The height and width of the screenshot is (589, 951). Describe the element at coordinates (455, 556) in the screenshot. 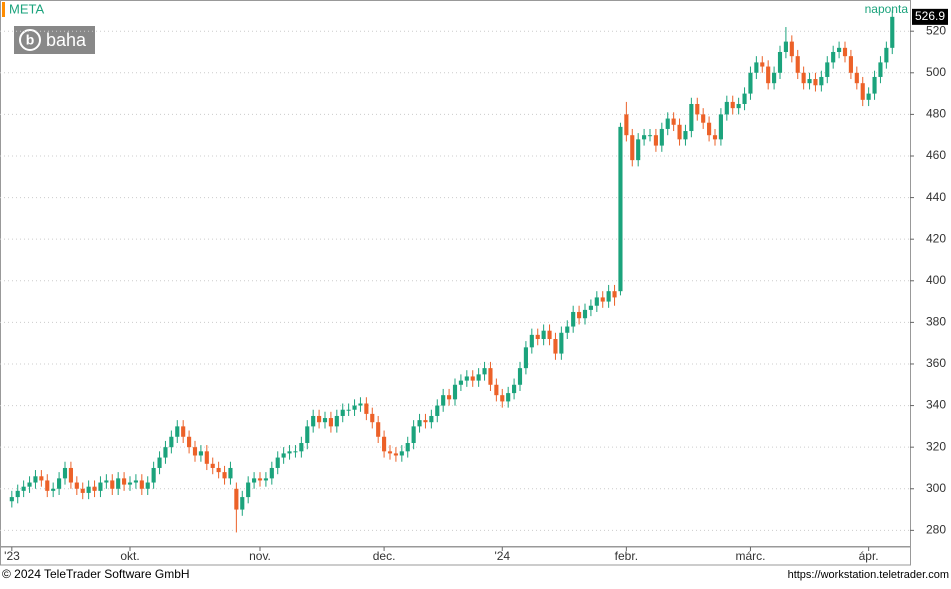

I see `x-axis-strip` at that location.